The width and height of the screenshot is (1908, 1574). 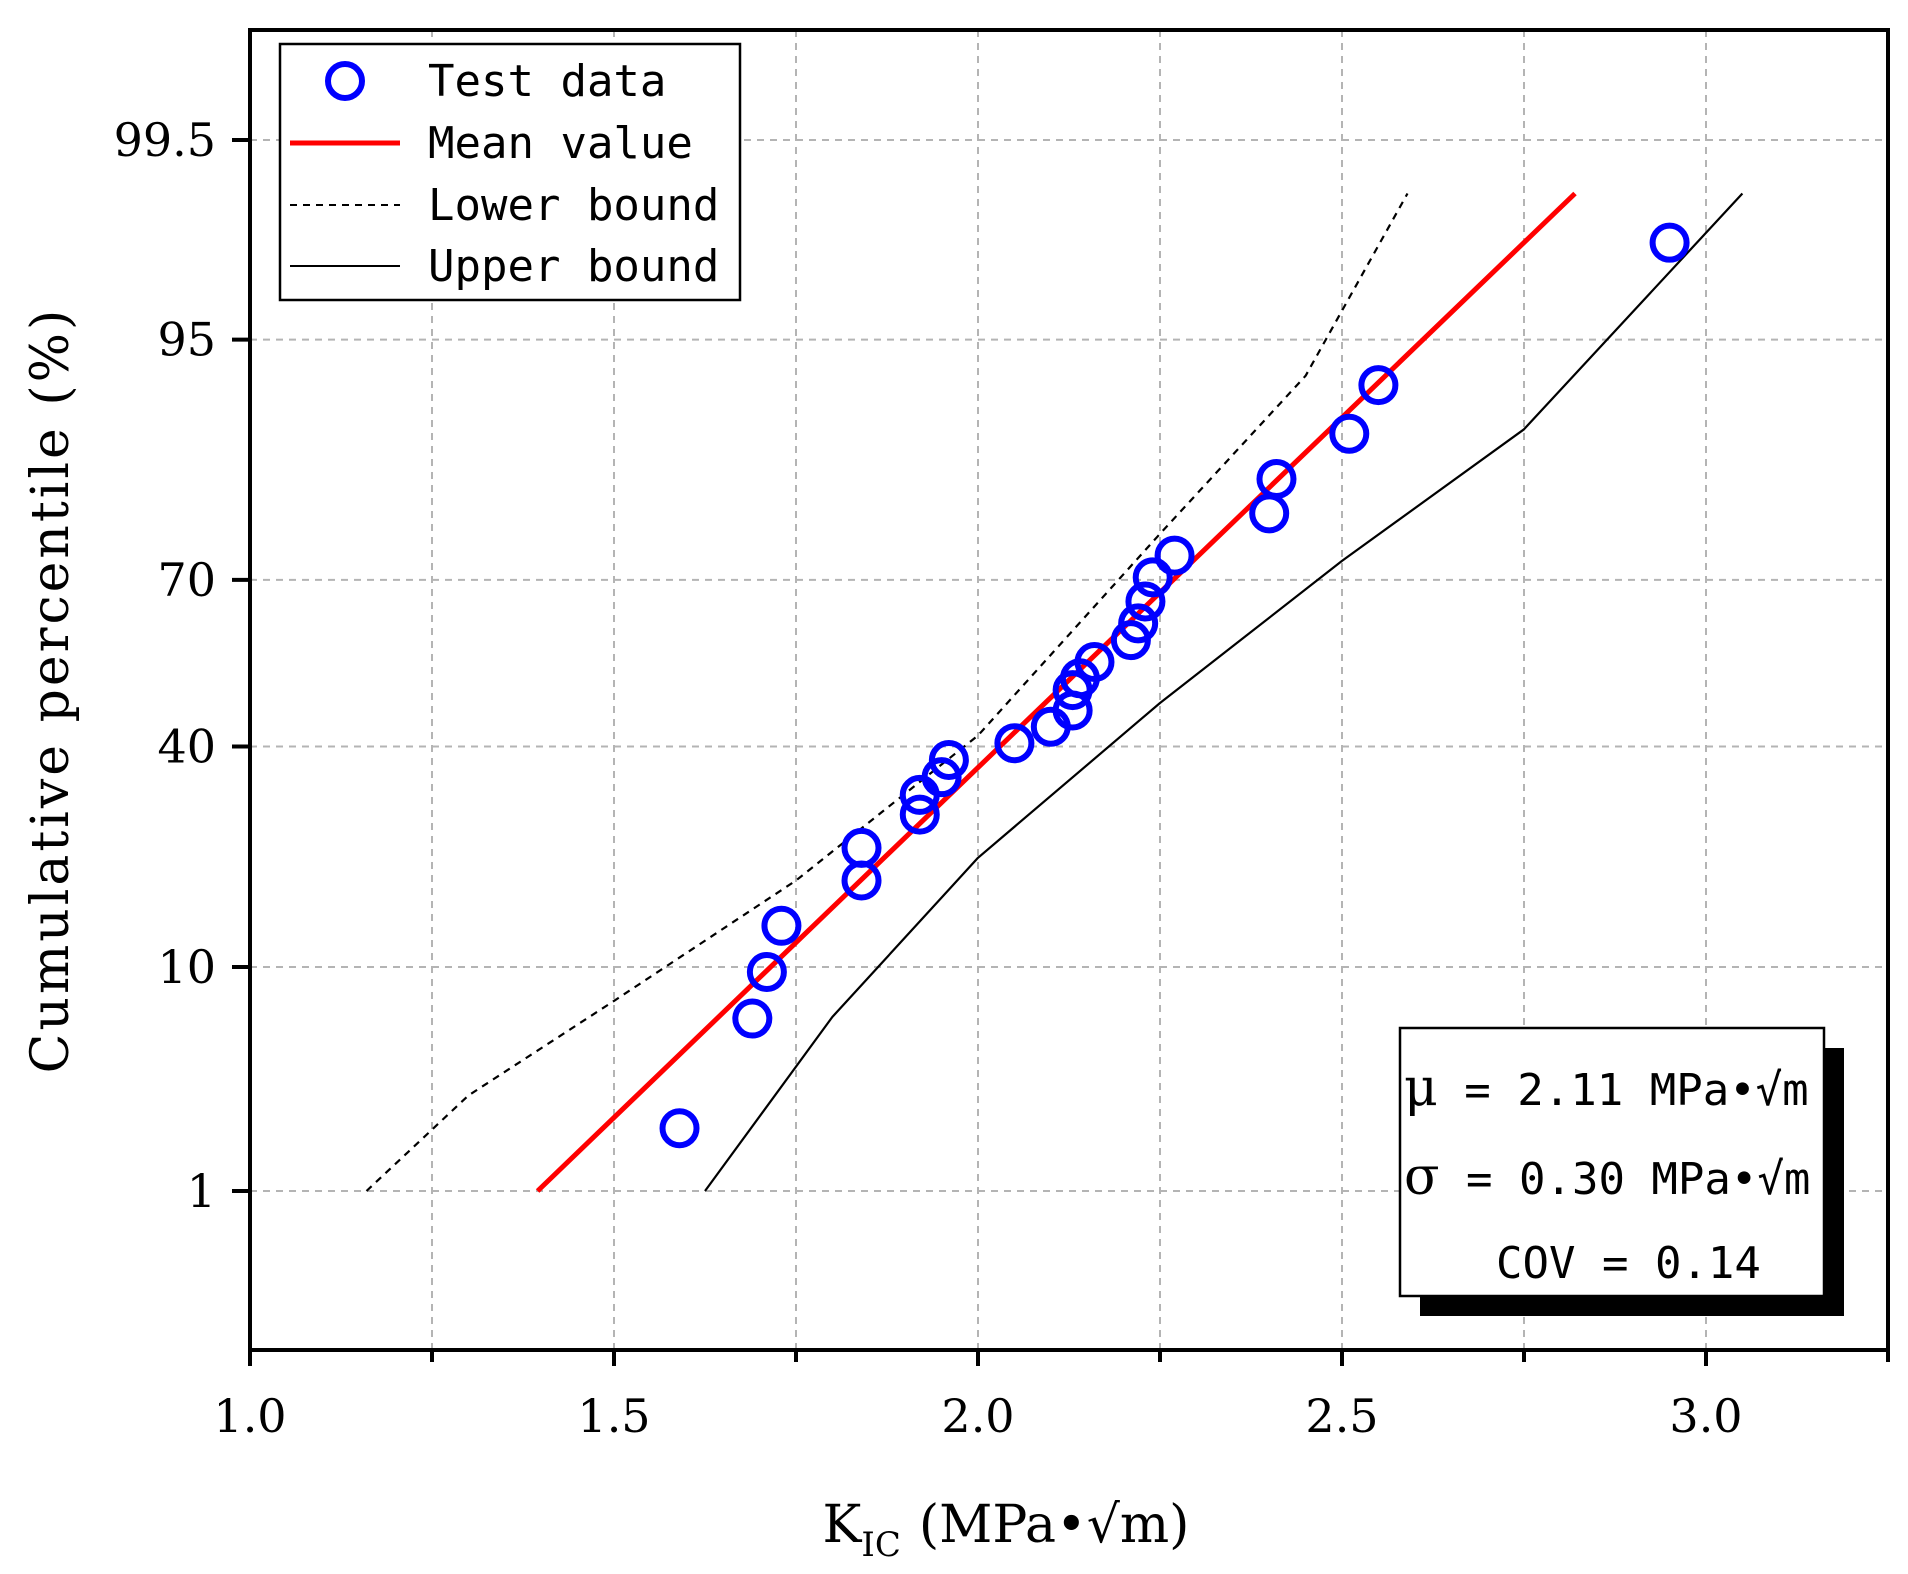 What do you see at coordinates (241, 665) in the screenshot?
I see `y-axis-ticks` at bounding box center [241, 665].